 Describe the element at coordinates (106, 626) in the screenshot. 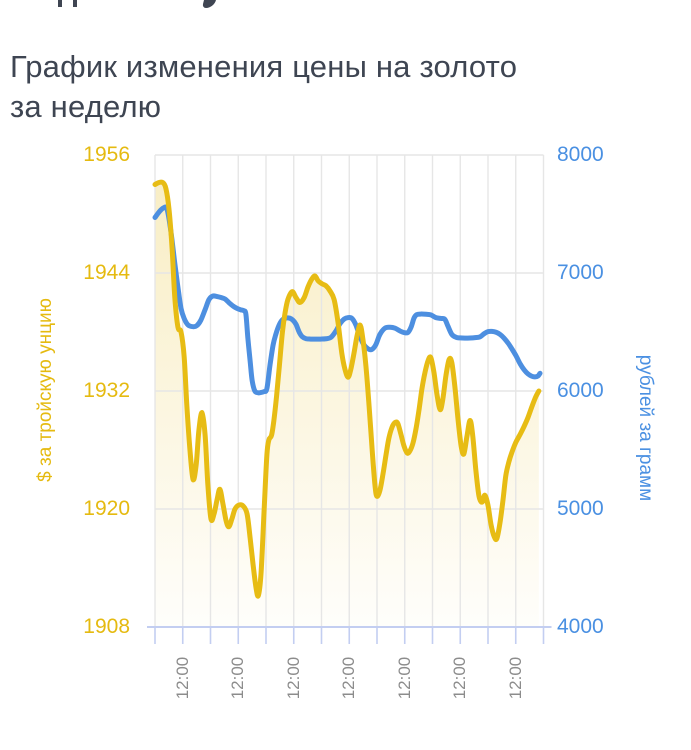

I see `left-axis-tick-label: 1908` at that location.